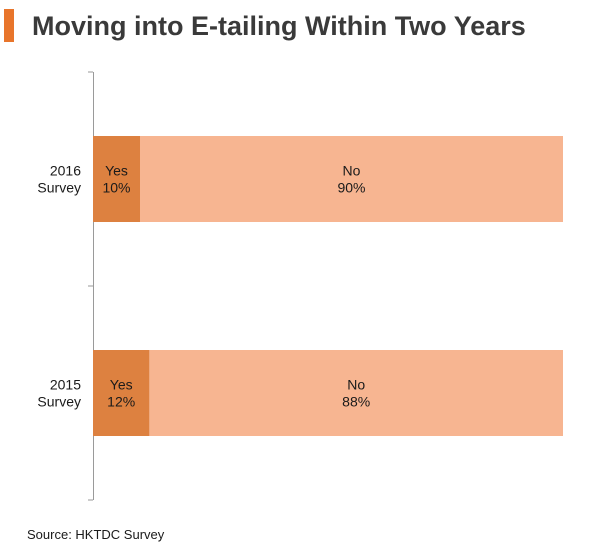 This screenshot has height=560, width=600. What do you see at coordinates (121, 402) in the screenshot?
I see `data-label-line: 12%` at bounding box center [121, 402].